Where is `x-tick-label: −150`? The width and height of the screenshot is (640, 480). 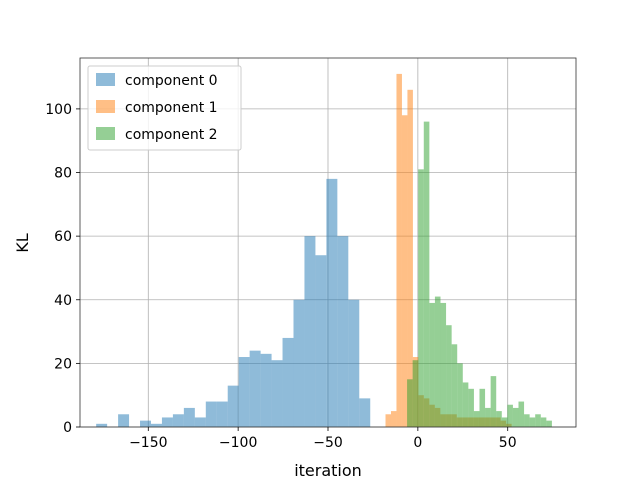
x-tick-label: −150 is located at coordinates (148, 443).